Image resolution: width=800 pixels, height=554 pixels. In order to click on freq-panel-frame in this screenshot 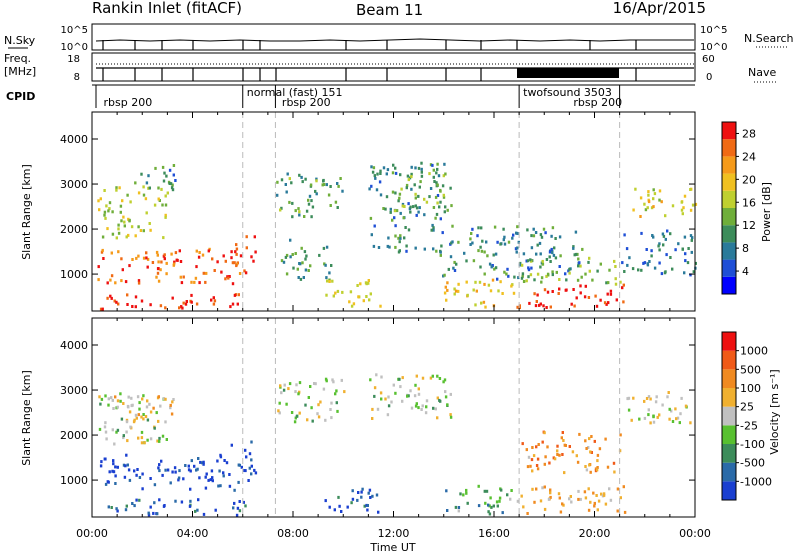, I will do `click(393, 67)`.